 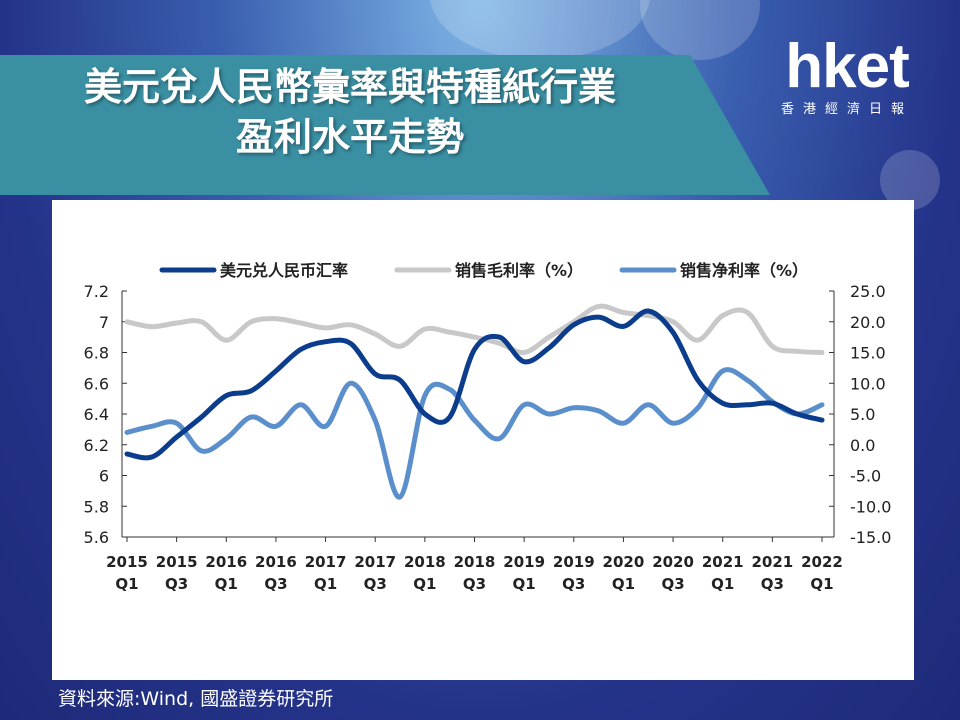 What do you see at coordinates (868, 291) in the screenshot?
I see `right-axis-tick-label: 25.0` at bounding box center [868, 291].